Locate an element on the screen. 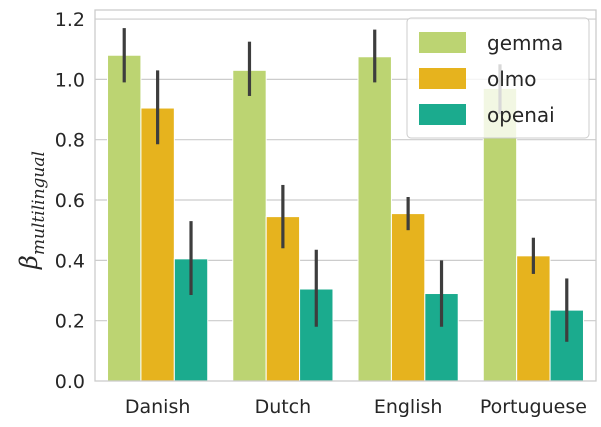 The image size is (601, 427). y-tick-label: 0.6 is located at coordinates (70, 201).